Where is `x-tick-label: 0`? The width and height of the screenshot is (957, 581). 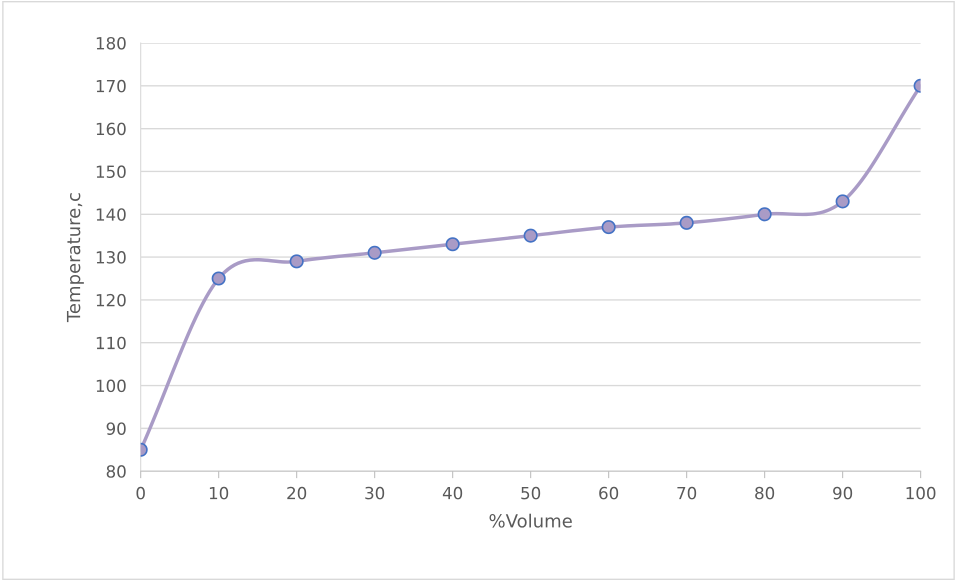
x-tick-label: 0 is located at coordinates (140, 493).